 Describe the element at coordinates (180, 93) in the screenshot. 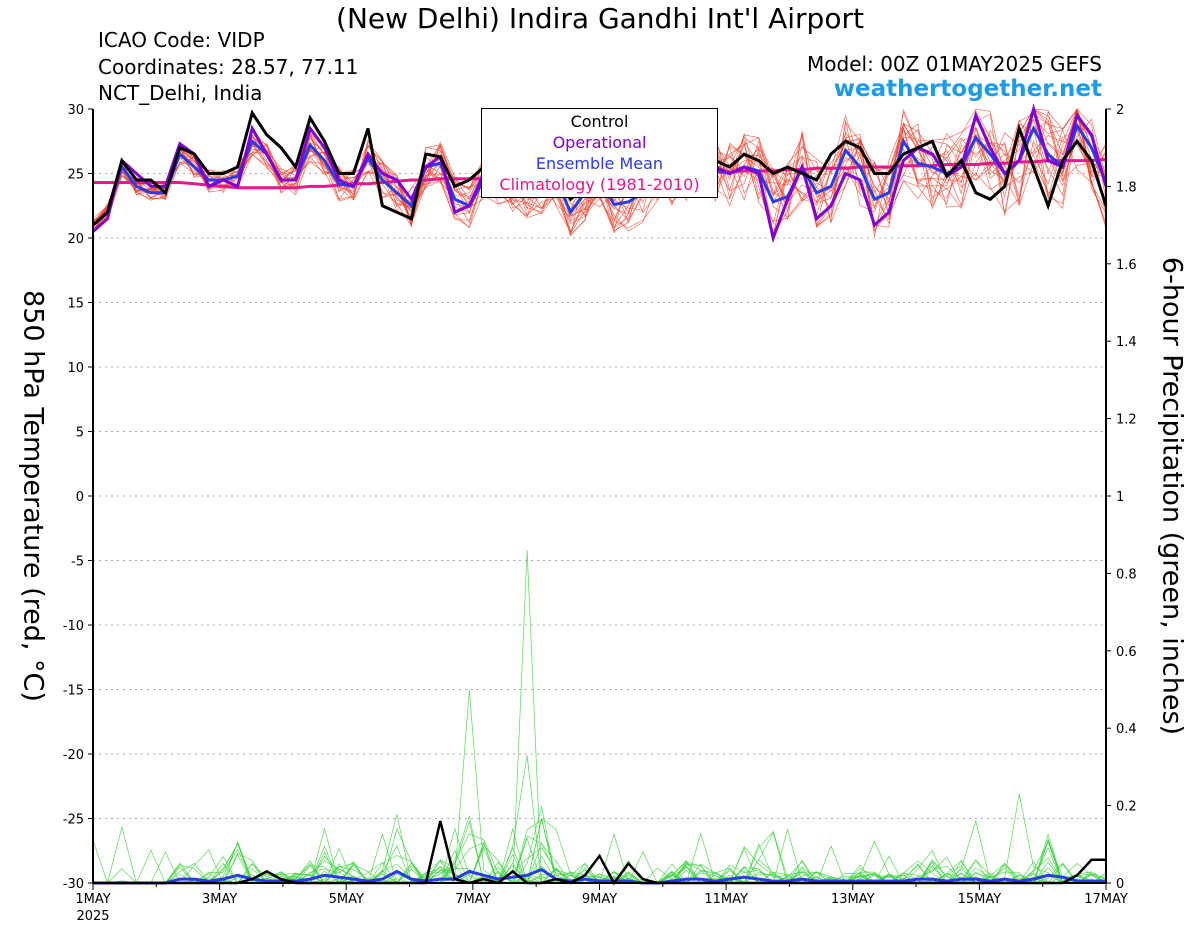

I see `location: NCT_Delhi, India` at that location.